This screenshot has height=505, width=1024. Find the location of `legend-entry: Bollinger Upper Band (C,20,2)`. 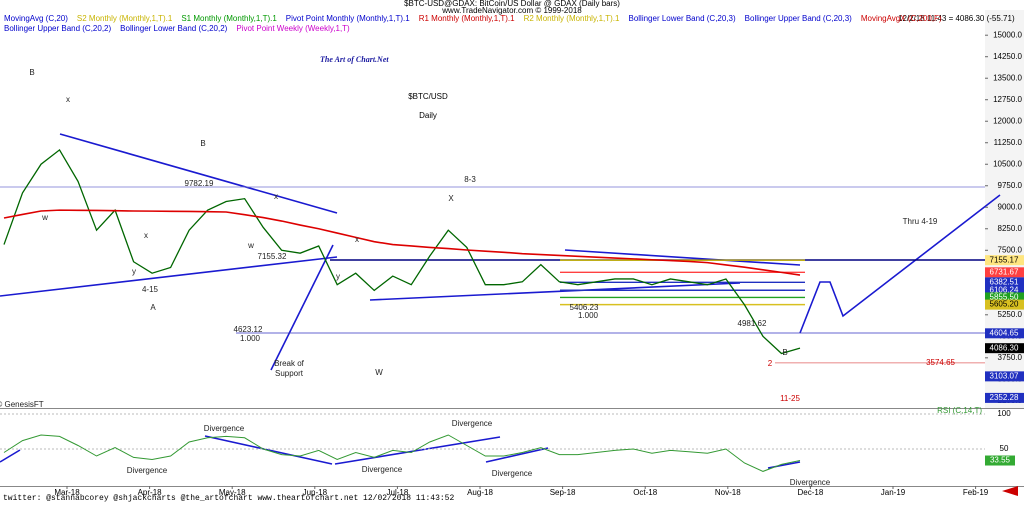

legend-entry: Bollinger Upper Band (C,20,2) is located at coordinates (58, 28).